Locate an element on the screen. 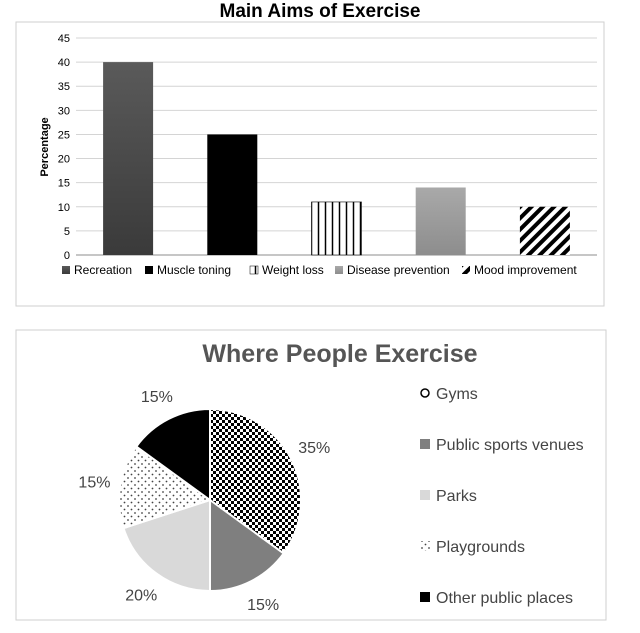 This screenshot has width=640, height=633. bar-muscle-toning is located at coordinates (232, 194).